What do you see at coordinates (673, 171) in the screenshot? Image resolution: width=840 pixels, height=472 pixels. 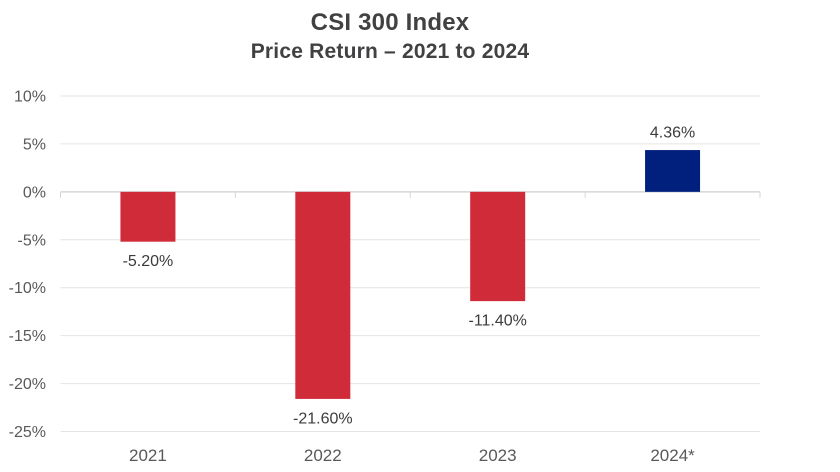 I see `bar-2024` at bounding box center [673, 171].